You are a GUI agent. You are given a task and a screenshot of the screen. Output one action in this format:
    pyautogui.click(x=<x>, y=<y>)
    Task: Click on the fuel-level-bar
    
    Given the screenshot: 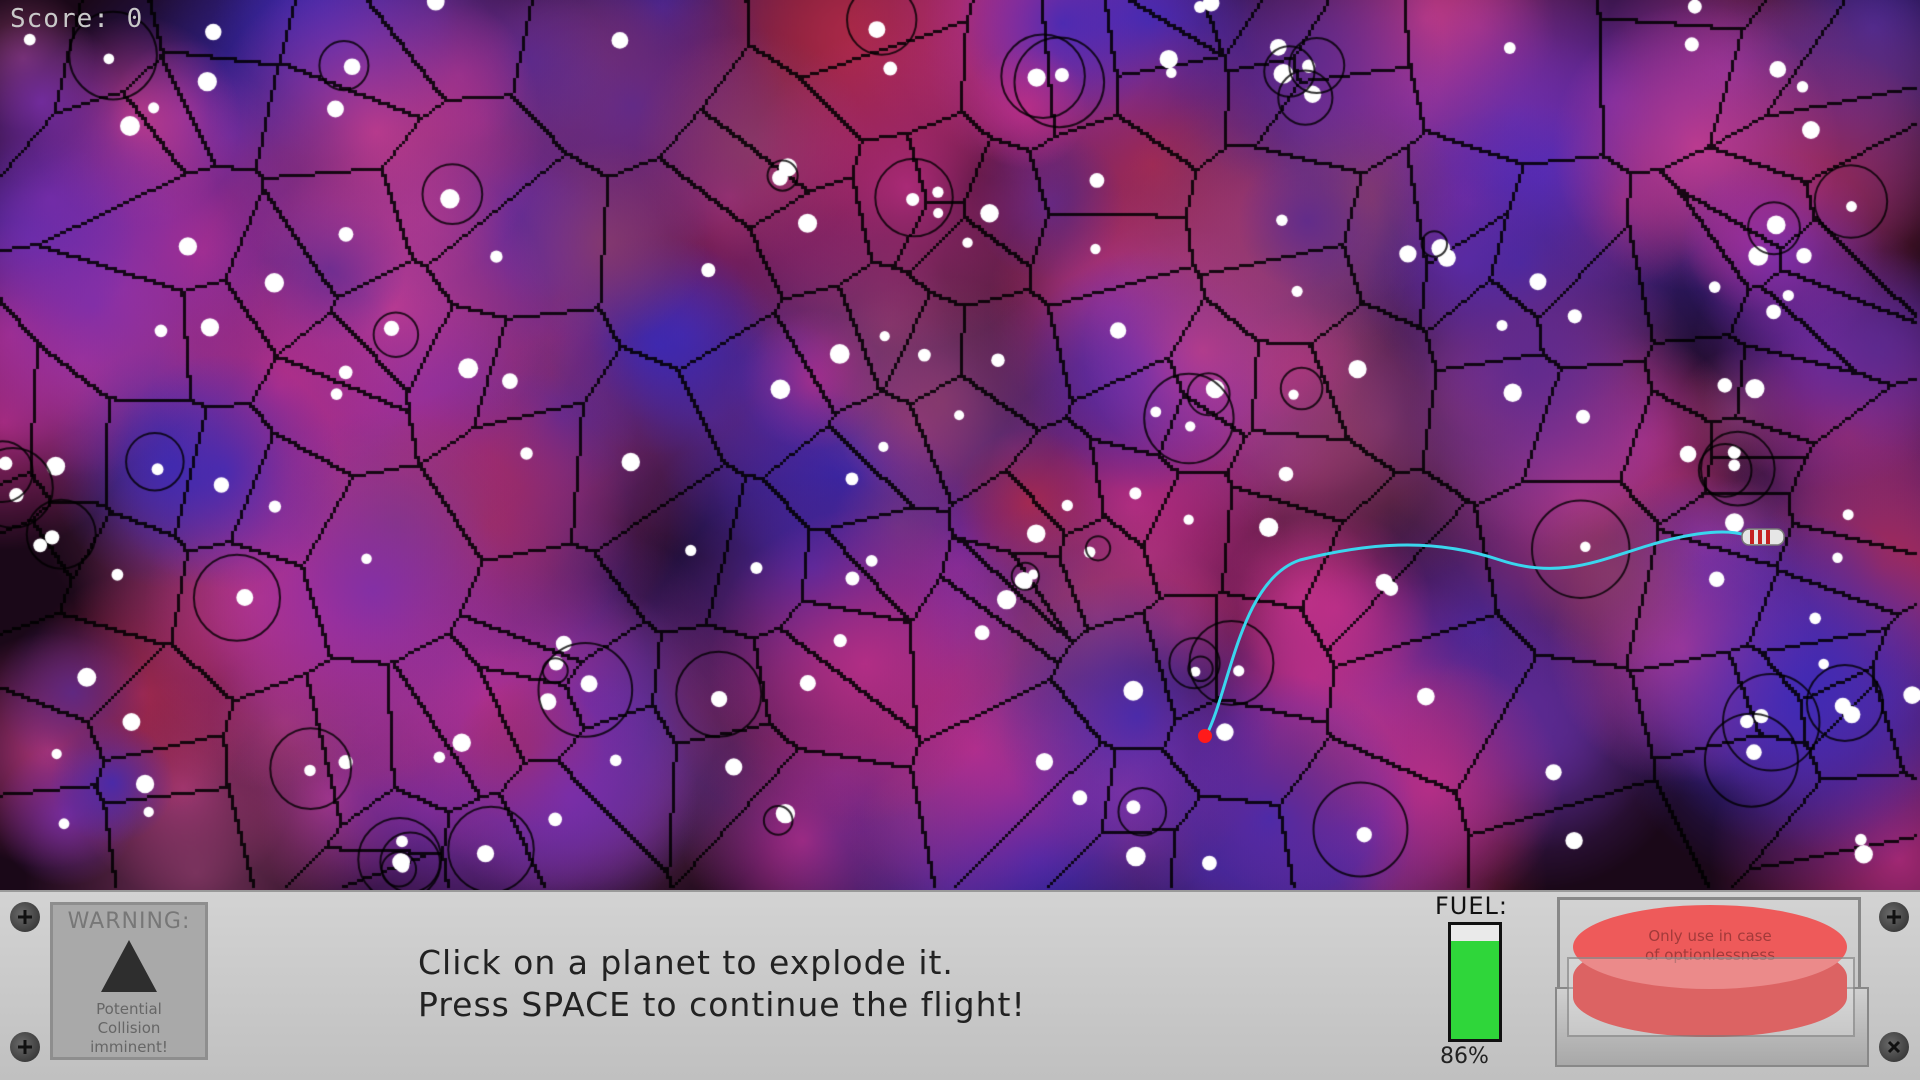 What is the action you would take?
    pyautogui.click(x=1475, y=989)
    